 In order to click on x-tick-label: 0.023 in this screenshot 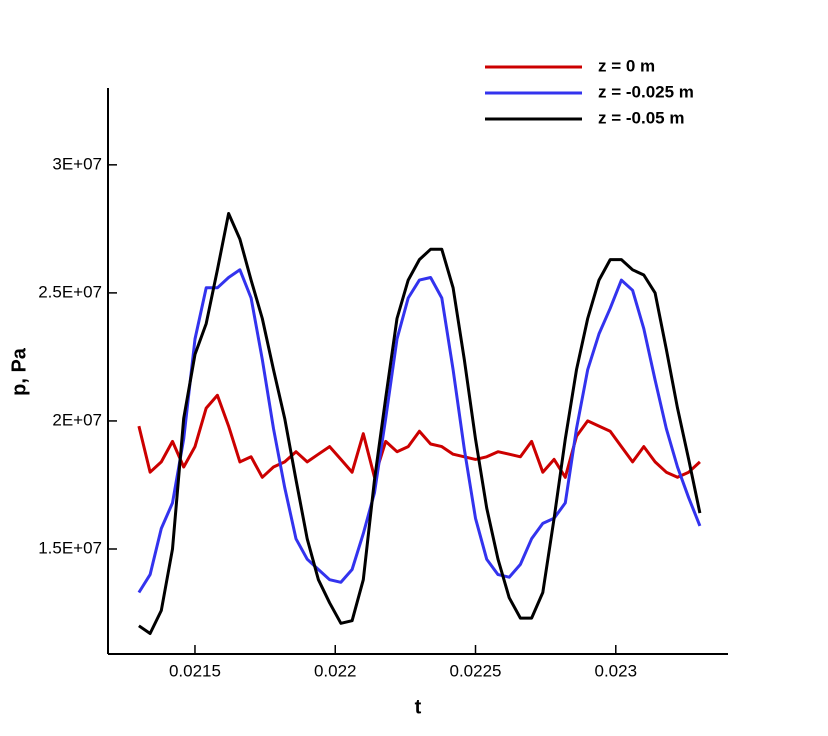, I will do `click(616, 670)`.